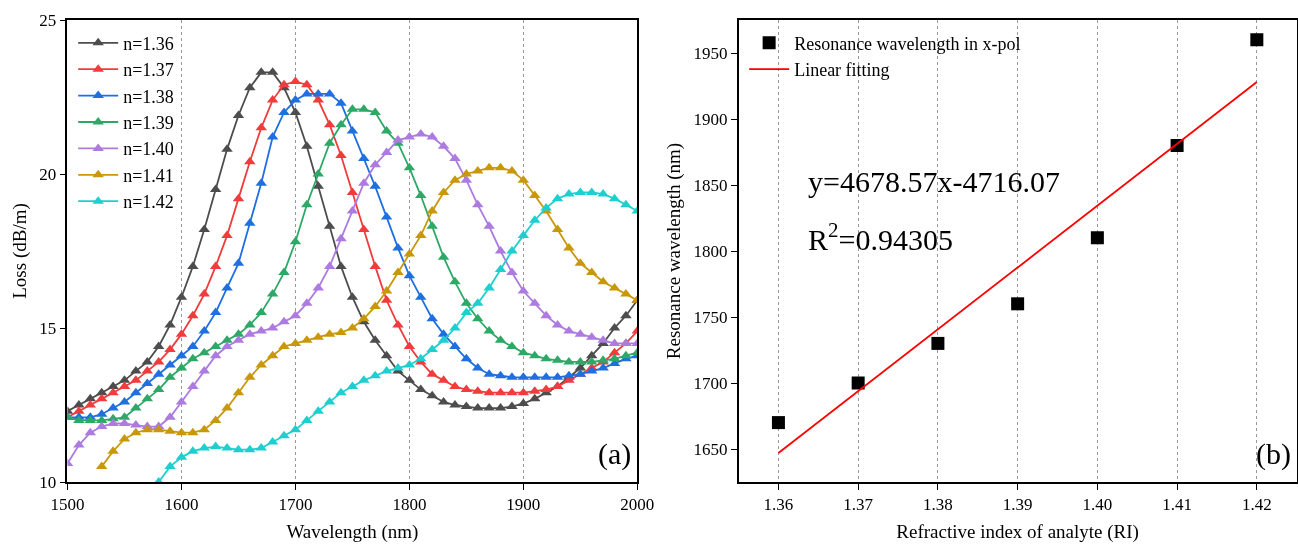  I want to click on legend-label: n=1.36, so click(148, 43).